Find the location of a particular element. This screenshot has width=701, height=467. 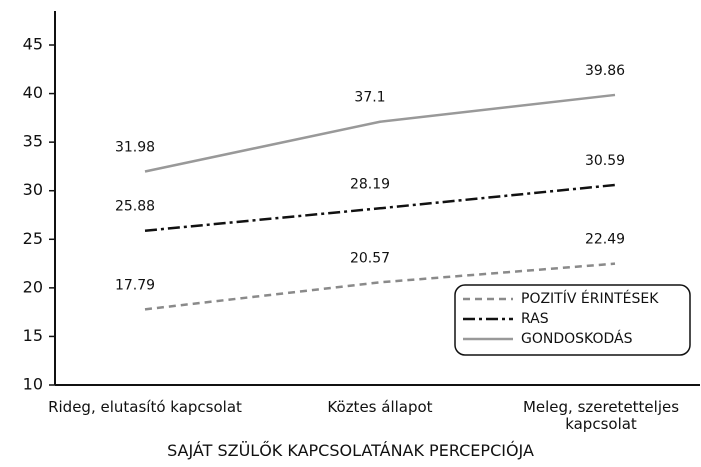

legend-box is located at coordinates (572, 320).